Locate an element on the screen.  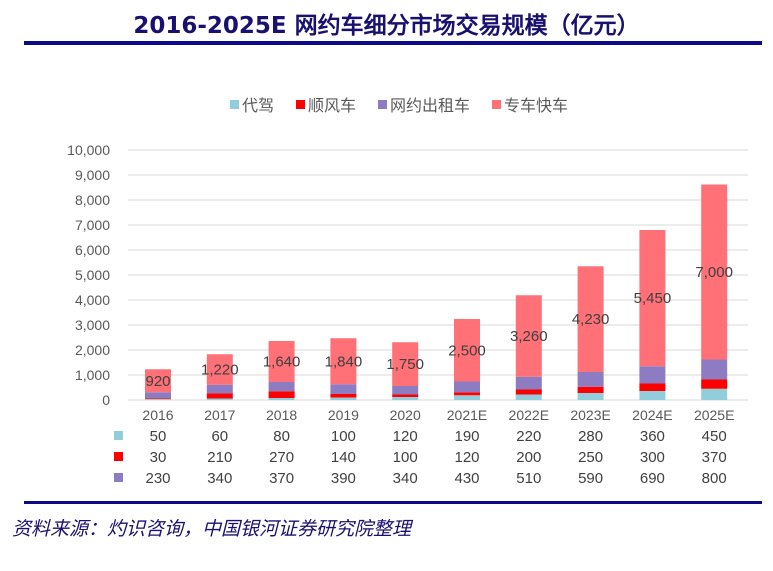
x-tick-label: 2021E is located at coordinates (467, 415).